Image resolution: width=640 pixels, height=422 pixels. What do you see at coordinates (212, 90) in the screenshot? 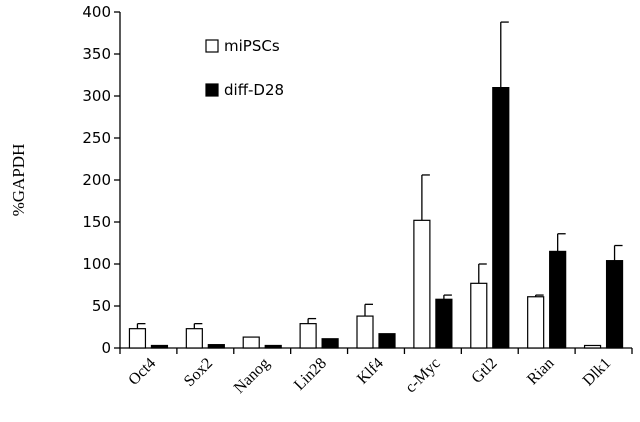
I see `legend-swatch-diff-d28` at bounding box center [212, 90].